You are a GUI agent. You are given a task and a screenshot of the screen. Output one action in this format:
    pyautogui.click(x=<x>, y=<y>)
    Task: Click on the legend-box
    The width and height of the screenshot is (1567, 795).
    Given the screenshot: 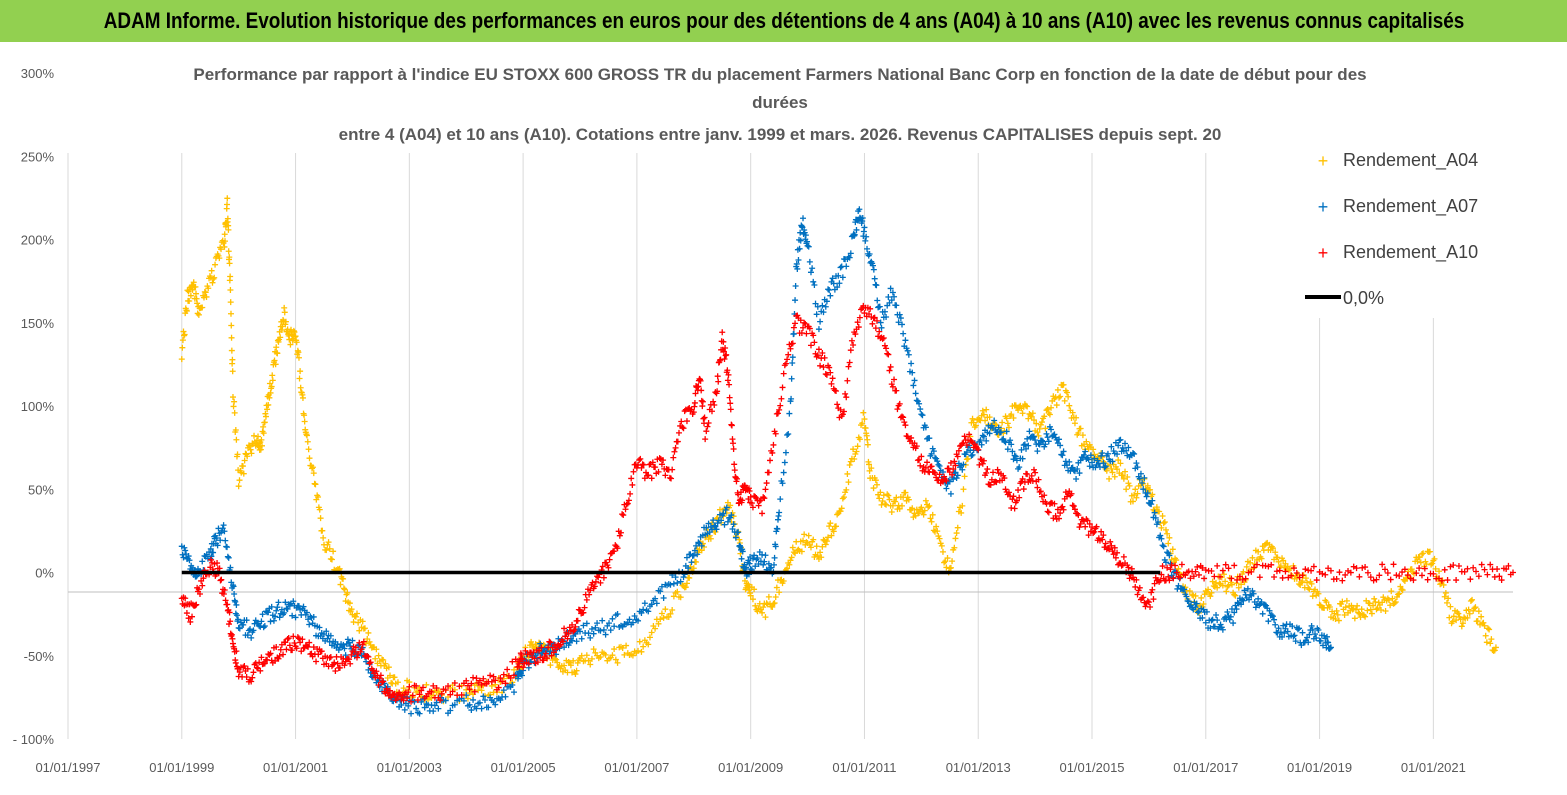 What is the action you would take?
    pyautogui.click(x=1396, y=228)
    